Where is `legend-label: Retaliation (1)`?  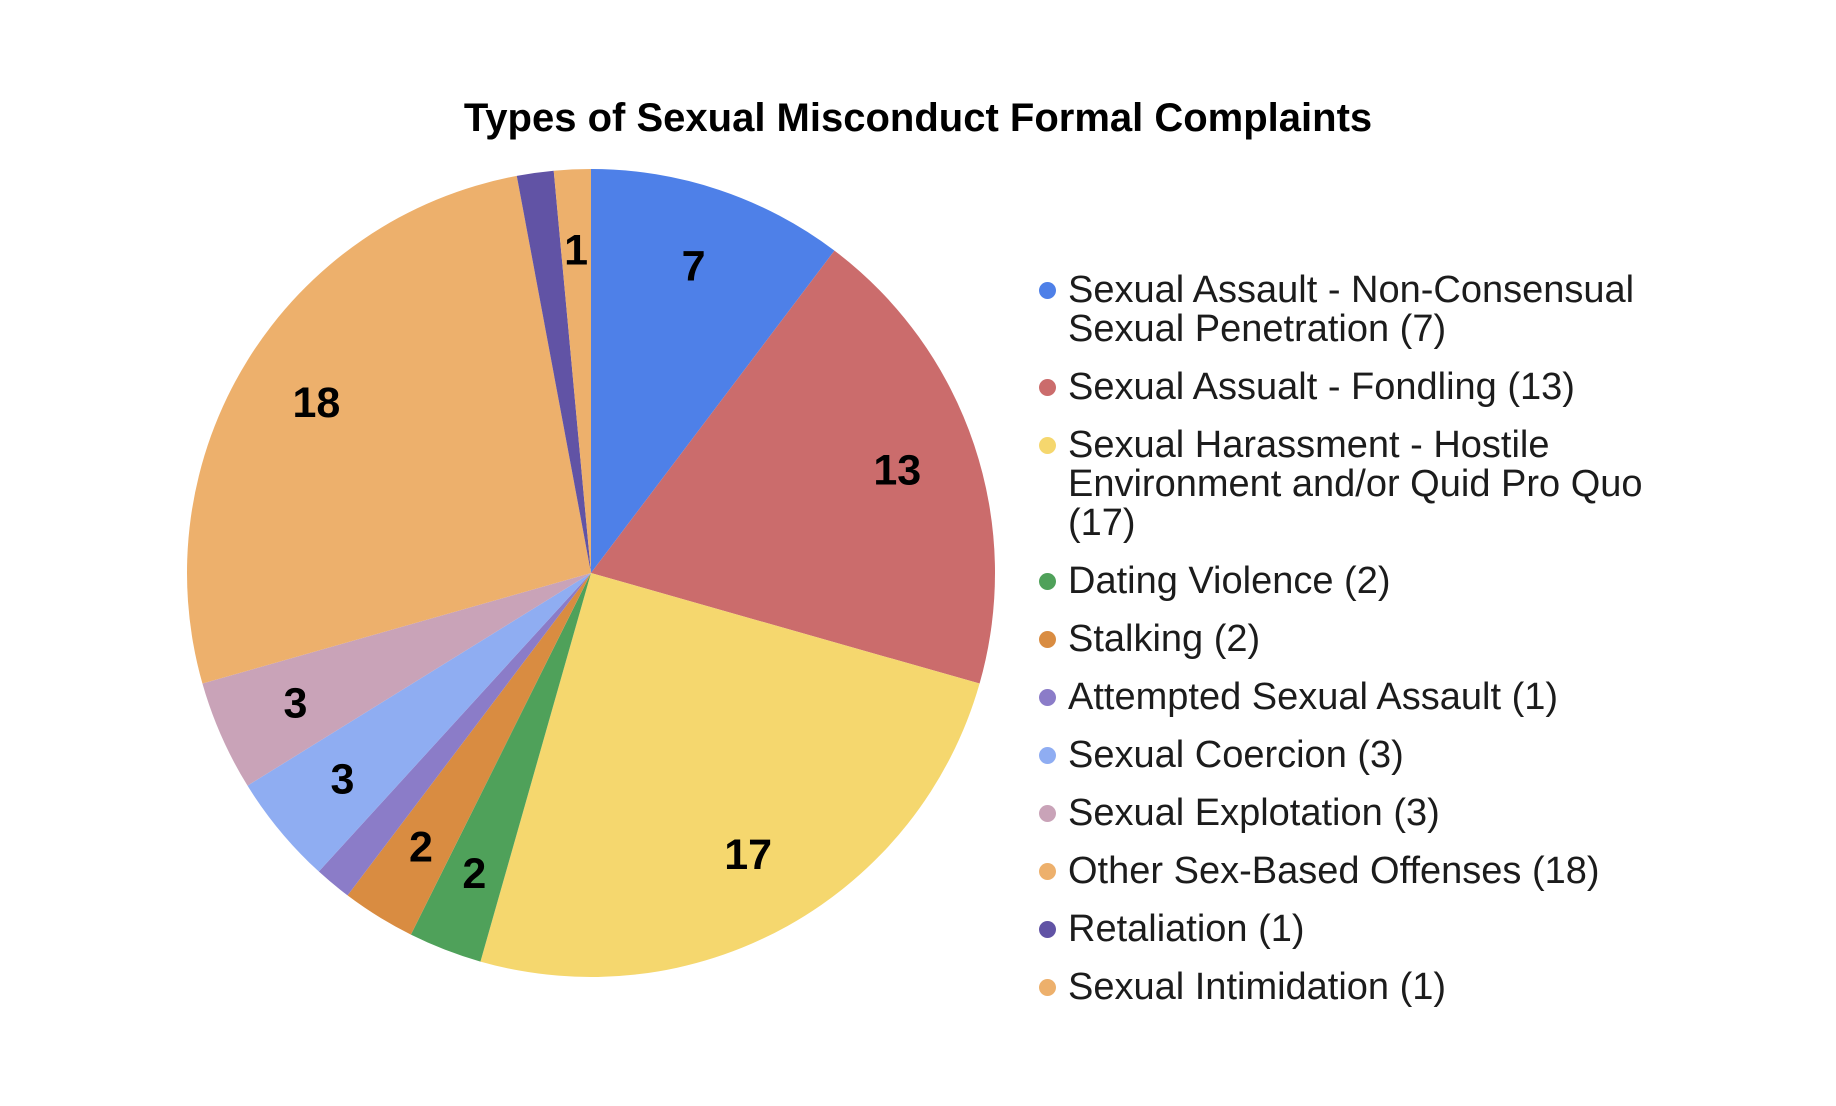
legend-label: Retaliation (1) is located at coordinates (1186, 929).